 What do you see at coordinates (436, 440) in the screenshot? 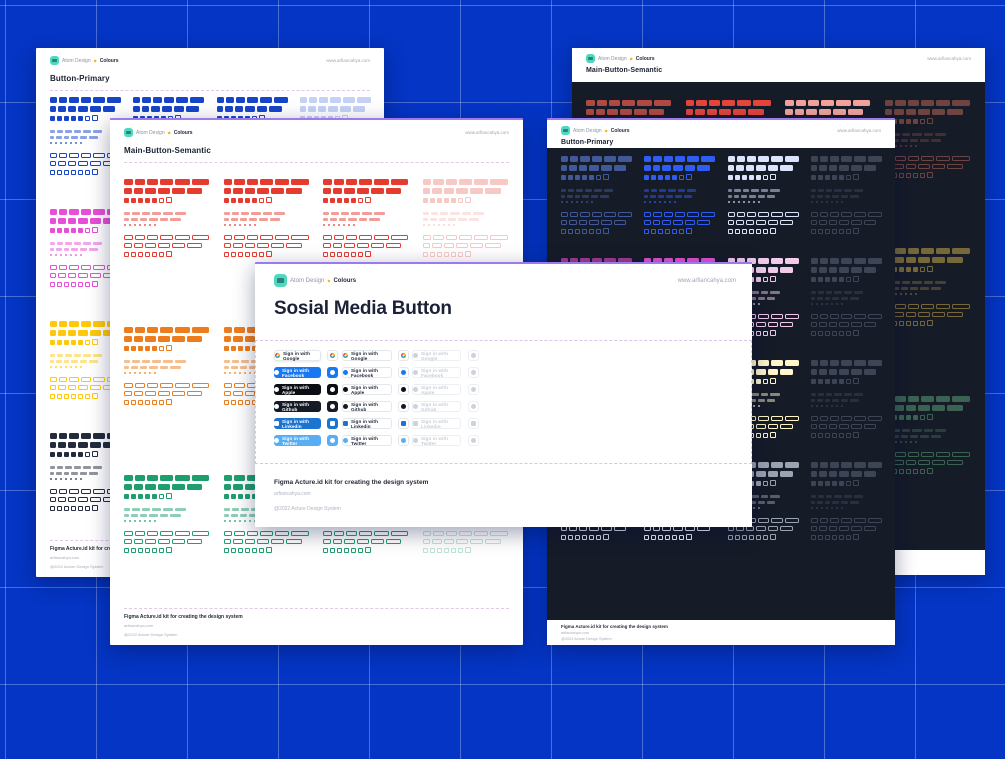
I see `signin-button-disabled-twitter: Sign in with Twitter` at bounding box center [436, 440].